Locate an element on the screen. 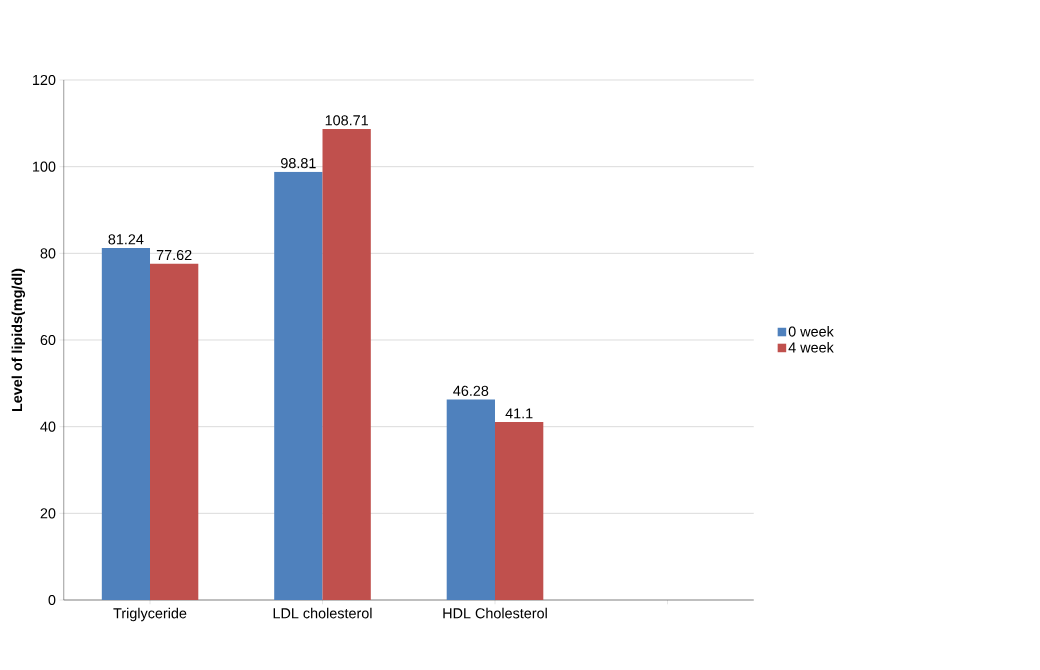 The image size is (1040, 670). x-tick-label: HDL Cholesterol is located at coordinates (495, 613).